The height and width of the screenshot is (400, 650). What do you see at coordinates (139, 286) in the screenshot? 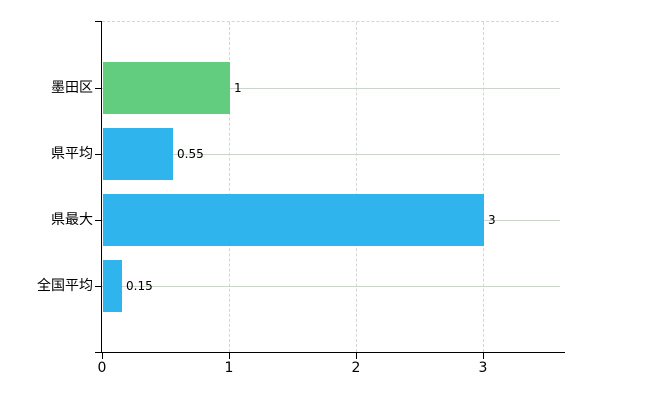
I see `bar-value-label: 0.15` at bounding box center [139, 286].